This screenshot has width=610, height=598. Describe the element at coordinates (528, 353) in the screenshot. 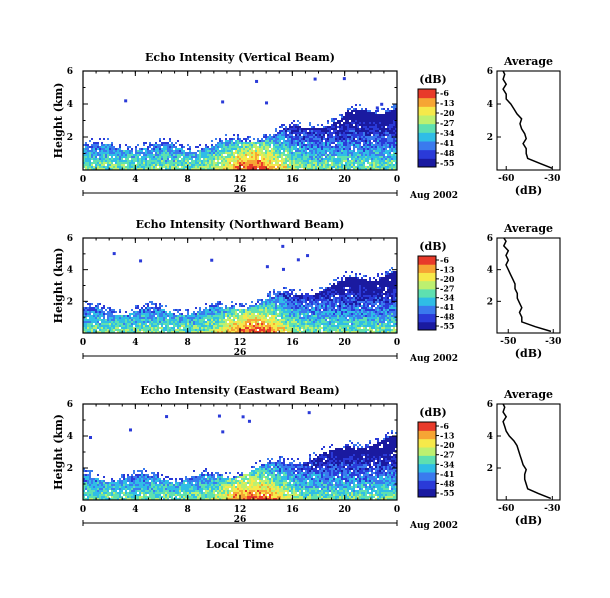

I see `profile-x-label: (dB)` at that location.